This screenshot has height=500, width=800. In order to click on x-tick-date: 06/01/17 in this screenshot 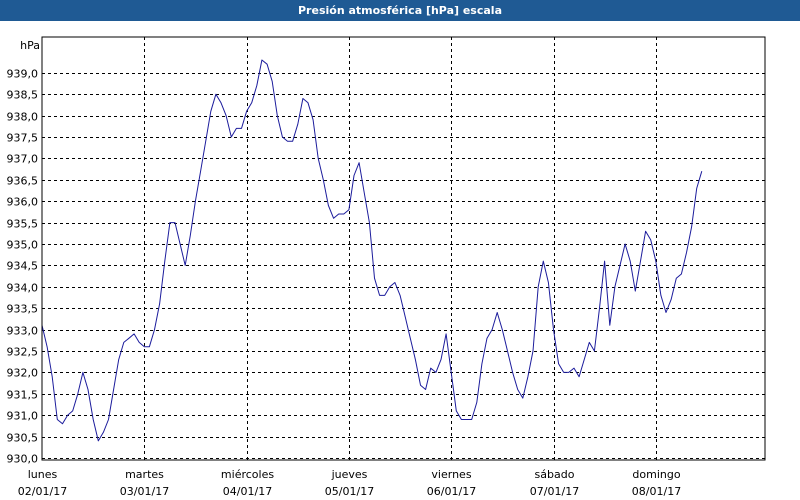, I will do `click(451, 491)`.